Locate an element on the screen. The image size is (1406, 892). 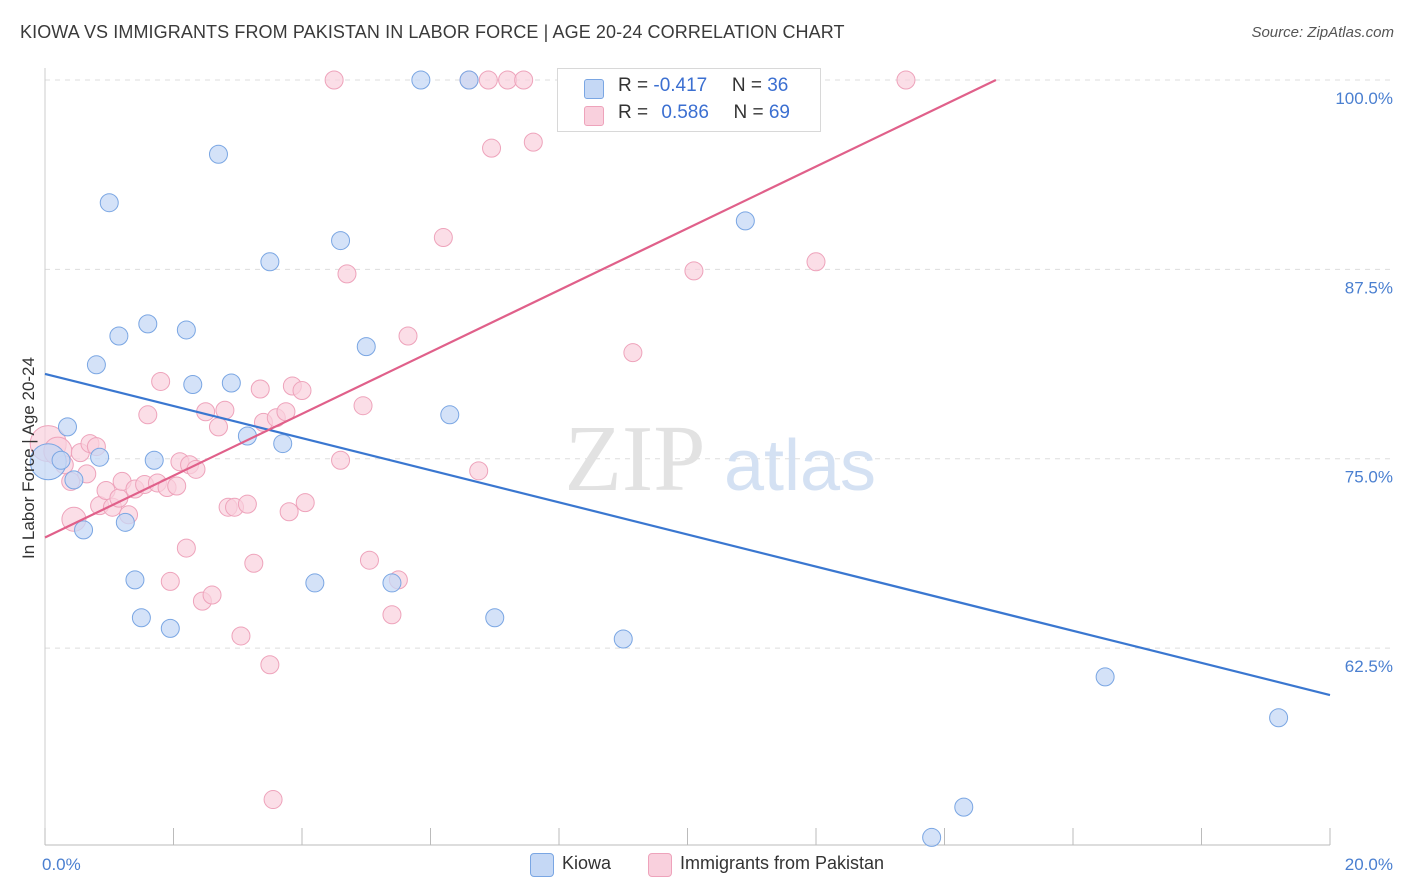
y-tick-label: 87.5% is located at coordinates (1369, 287).